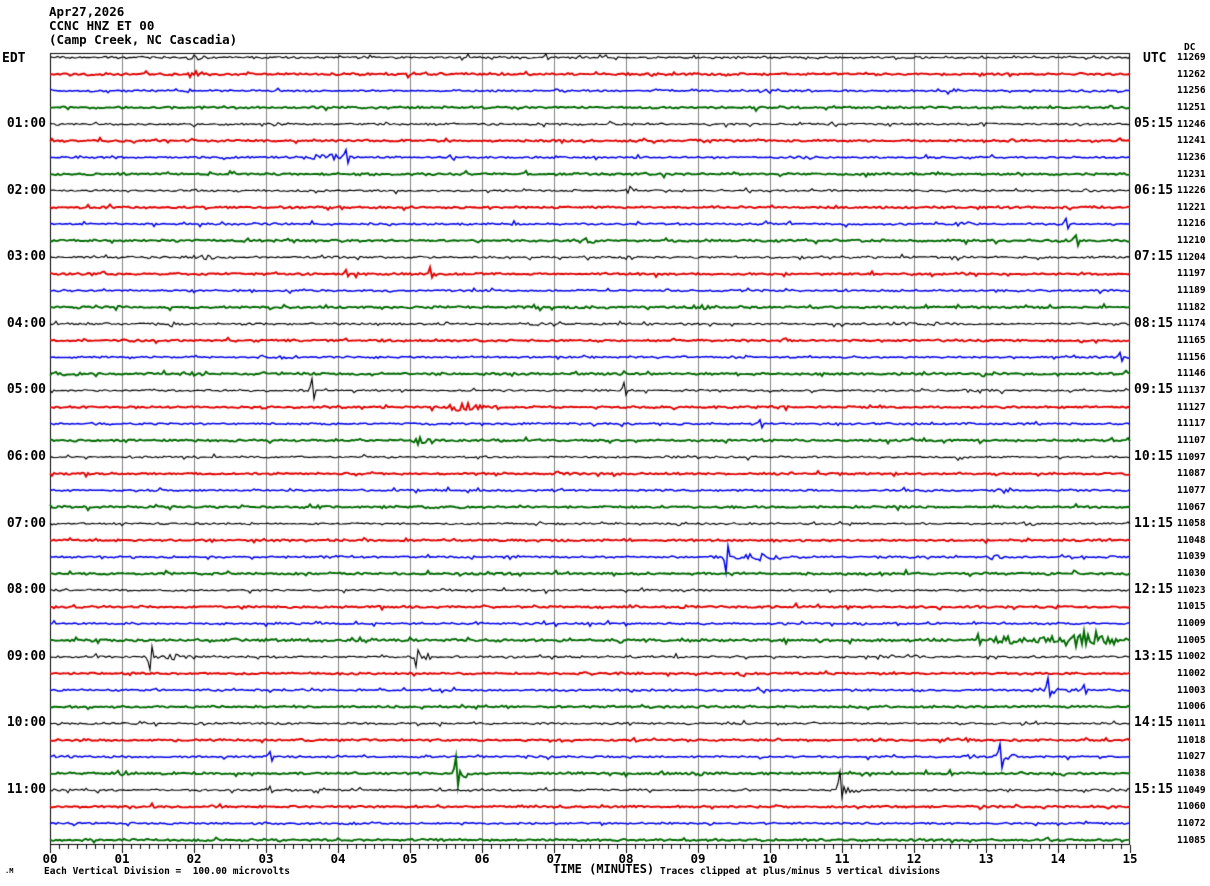  Describe the element at coordinates (1191, 107) in the screenshot. I see `dc-value: 11251` at that location.